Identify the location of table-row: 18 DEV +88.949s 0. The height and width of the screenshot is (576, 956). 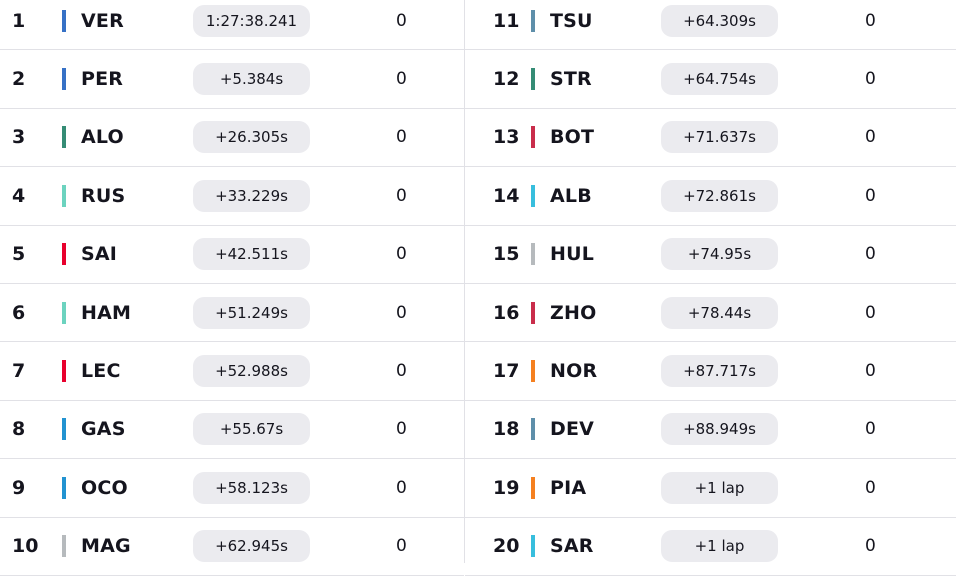
(710, 430).